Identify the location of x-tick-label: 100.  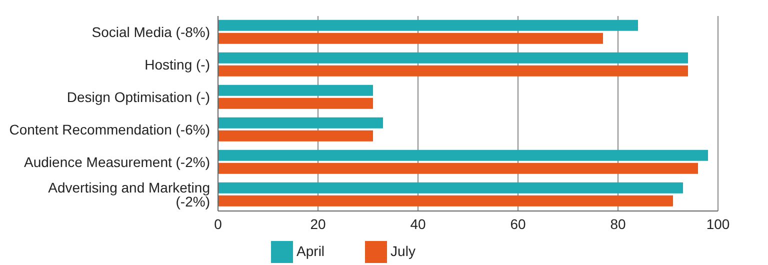
(718, 224).